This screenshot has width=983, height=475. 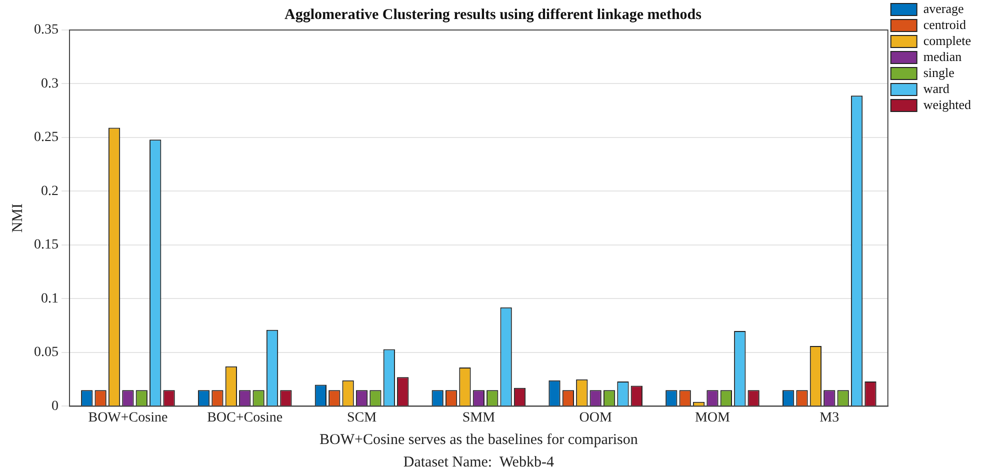 I want to click on legend-label: ward, so click(x=936, y=88).